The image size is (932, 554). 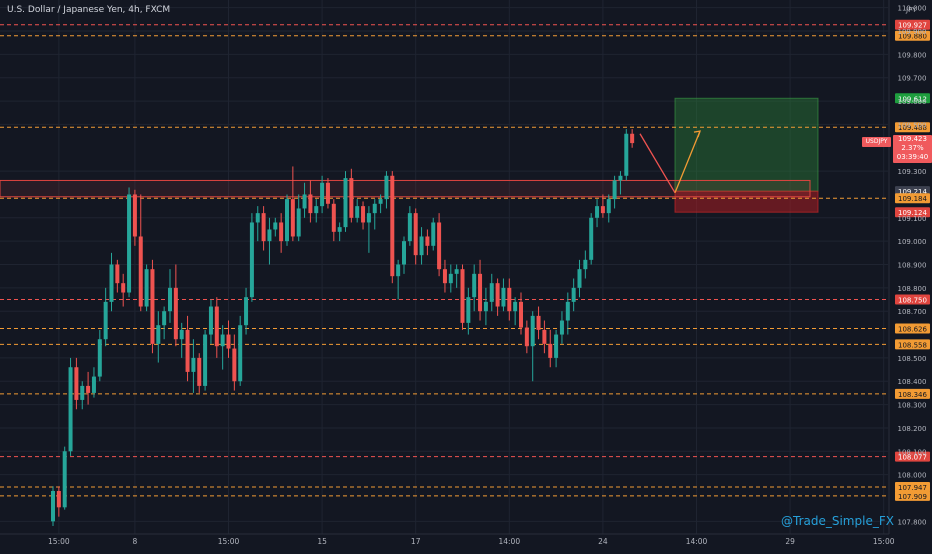 I want to click on price-tick-label: 109.900, so click(x=912, y=32).